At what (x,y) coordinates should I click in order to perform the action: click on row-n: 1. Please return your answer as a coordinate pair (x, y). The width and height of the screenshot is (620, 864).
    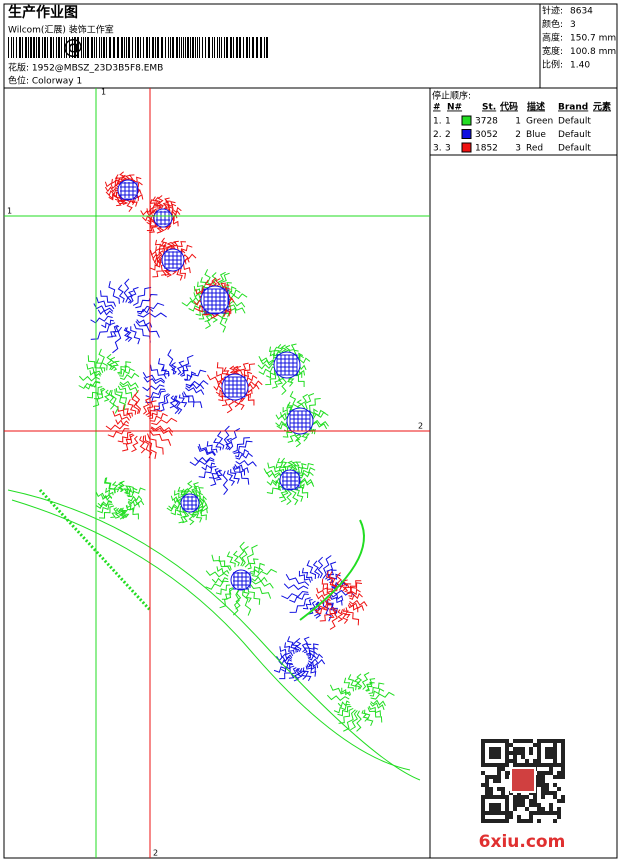
    Looking at the image, I should click on (448, 122).